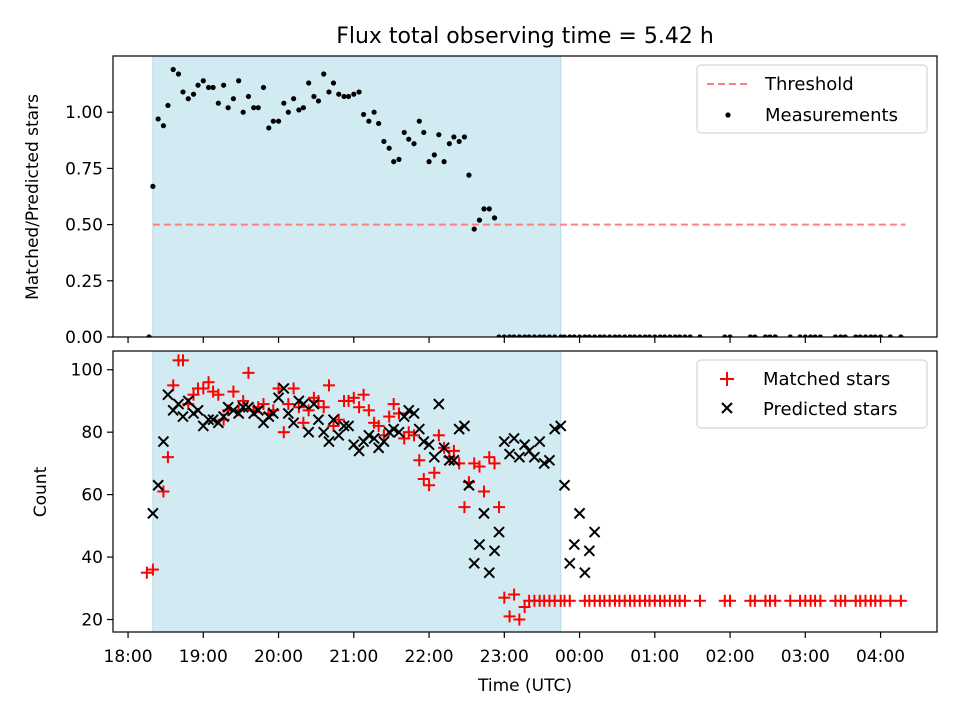 This screenshot has height=720, width=960. Describe the element at coordinates (826, 379) in the screenshot. I see `legend-matched-label: Matched stars` at that location.